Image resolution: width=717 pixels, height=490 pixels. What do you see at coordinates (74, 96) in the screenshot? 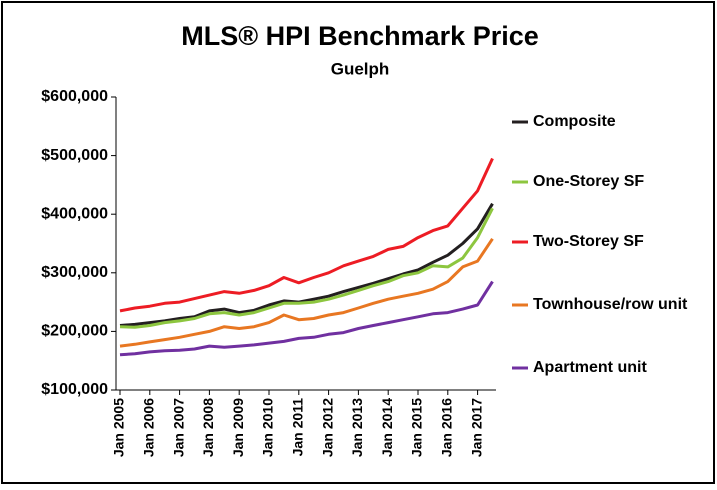
I see `y-tick-label: $600,000` at bounding box center [74, 96].